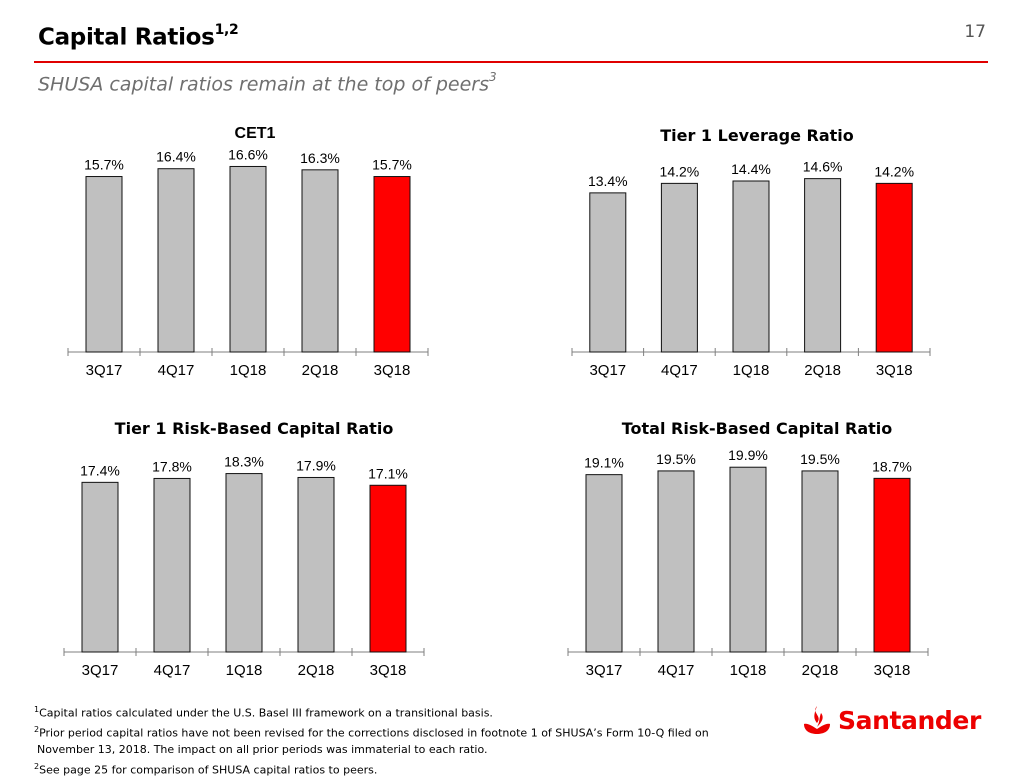  Describe the element at coordinates (320, 370) in the screenshot. I see `chart-1-category-label: 2Q18` at that location.